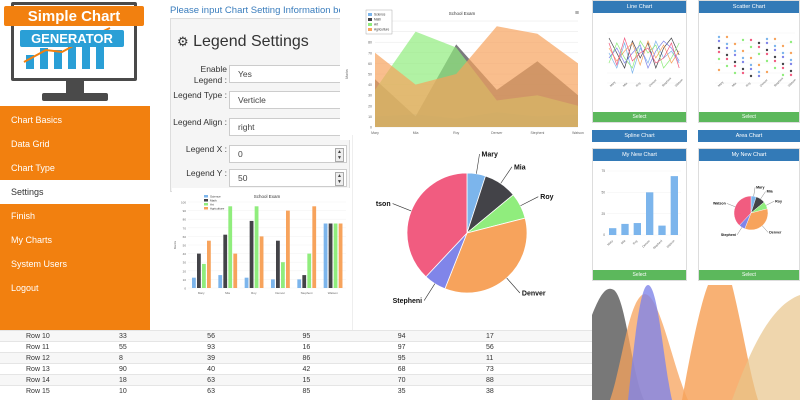  I want to click on row-label: Row 13, so click(46, 369).